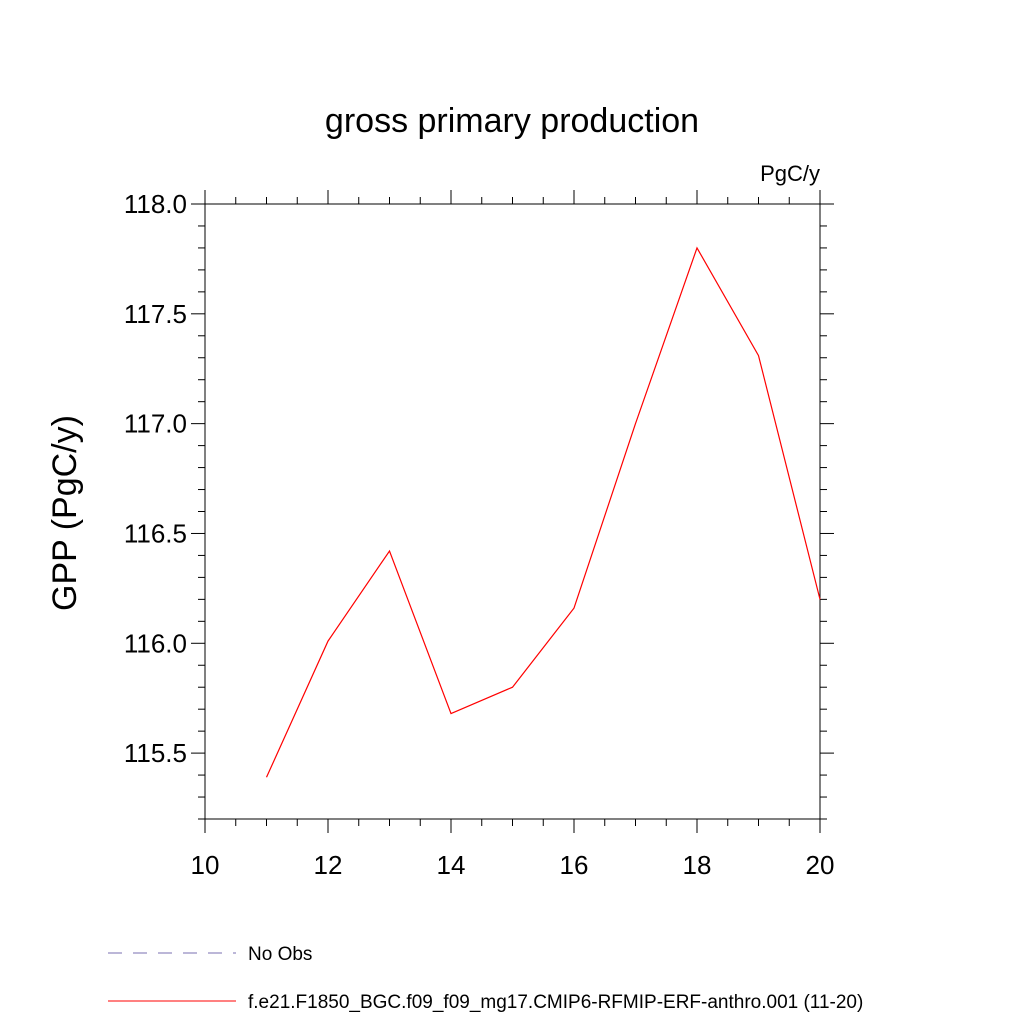 This screenshot has height=1029, width=1024. What do you see at coordinates (790, 173) in the screenshot?
I see `units-label: PgC/y` at bounding box center [790, 173].